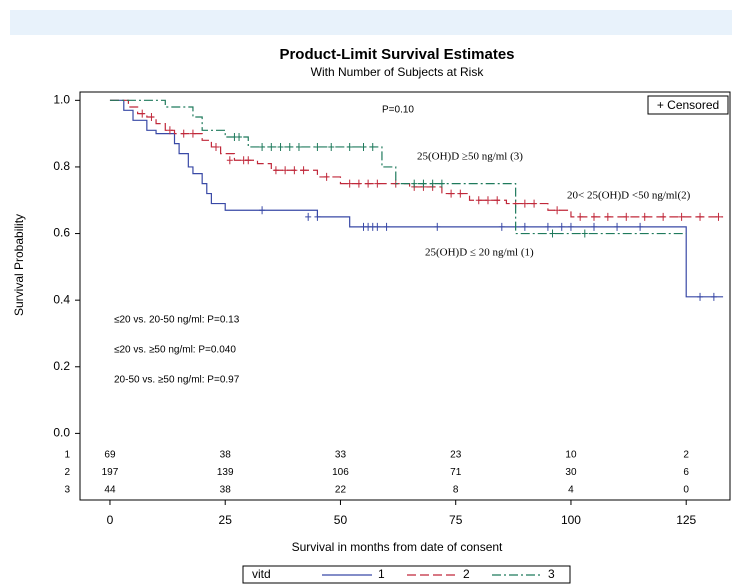  Describe the element at coordinates (688, 105) in the screenshot. I see `censored-legend-box` at that location.